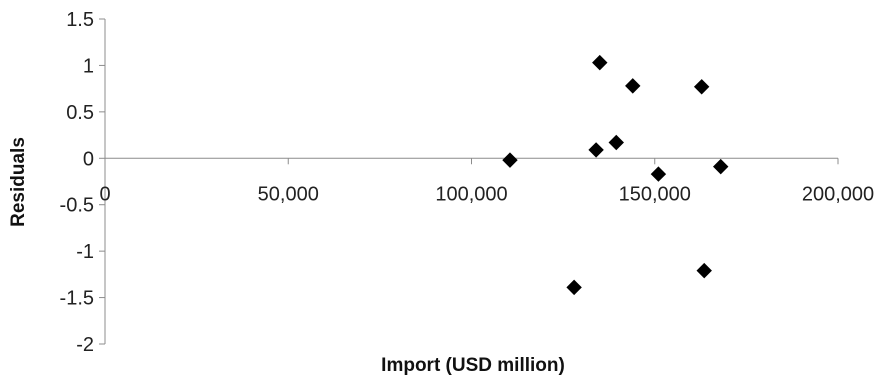 The height and width of the screenshot is (384, 887). Describe the element at coordinates (104, 194) in the screenshot. I see `x-tick-label: 0` at that location.